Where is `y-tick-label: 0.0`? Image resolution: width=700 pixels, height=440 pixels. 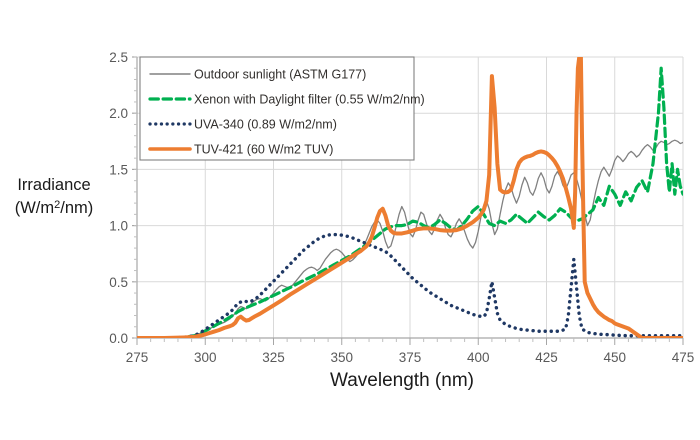 y-tick-label: 0.0 is located at coordinates (118, 338).